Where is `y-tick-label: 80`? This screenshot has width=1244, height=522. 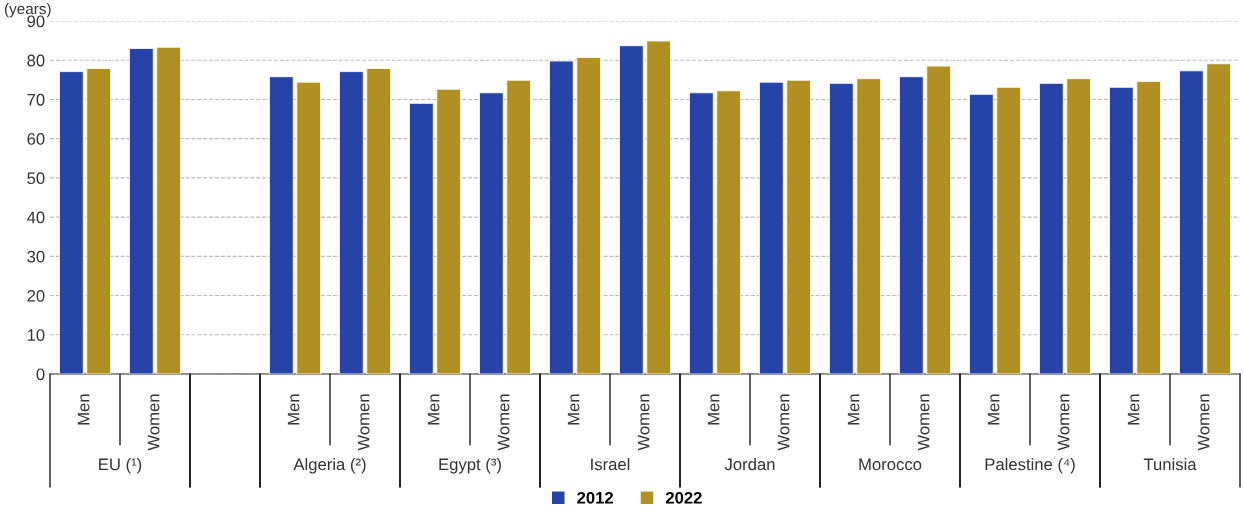 y-tick-label: 80 is located at coordinates (36, 60).